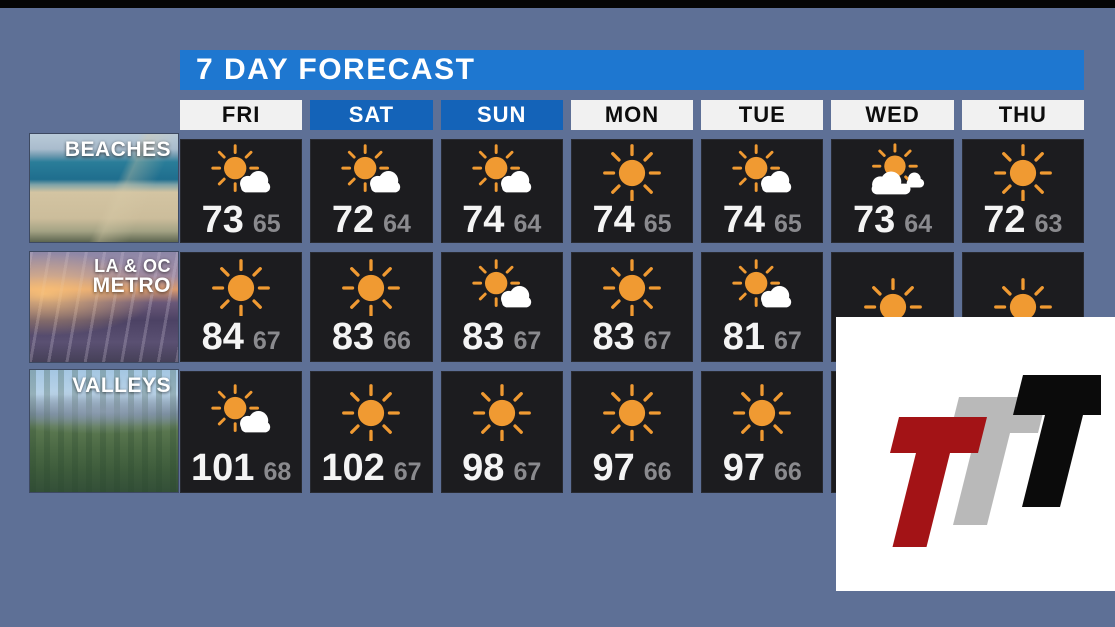  I want to click on region-photo-beach: BEACHES, so click(104, 188).